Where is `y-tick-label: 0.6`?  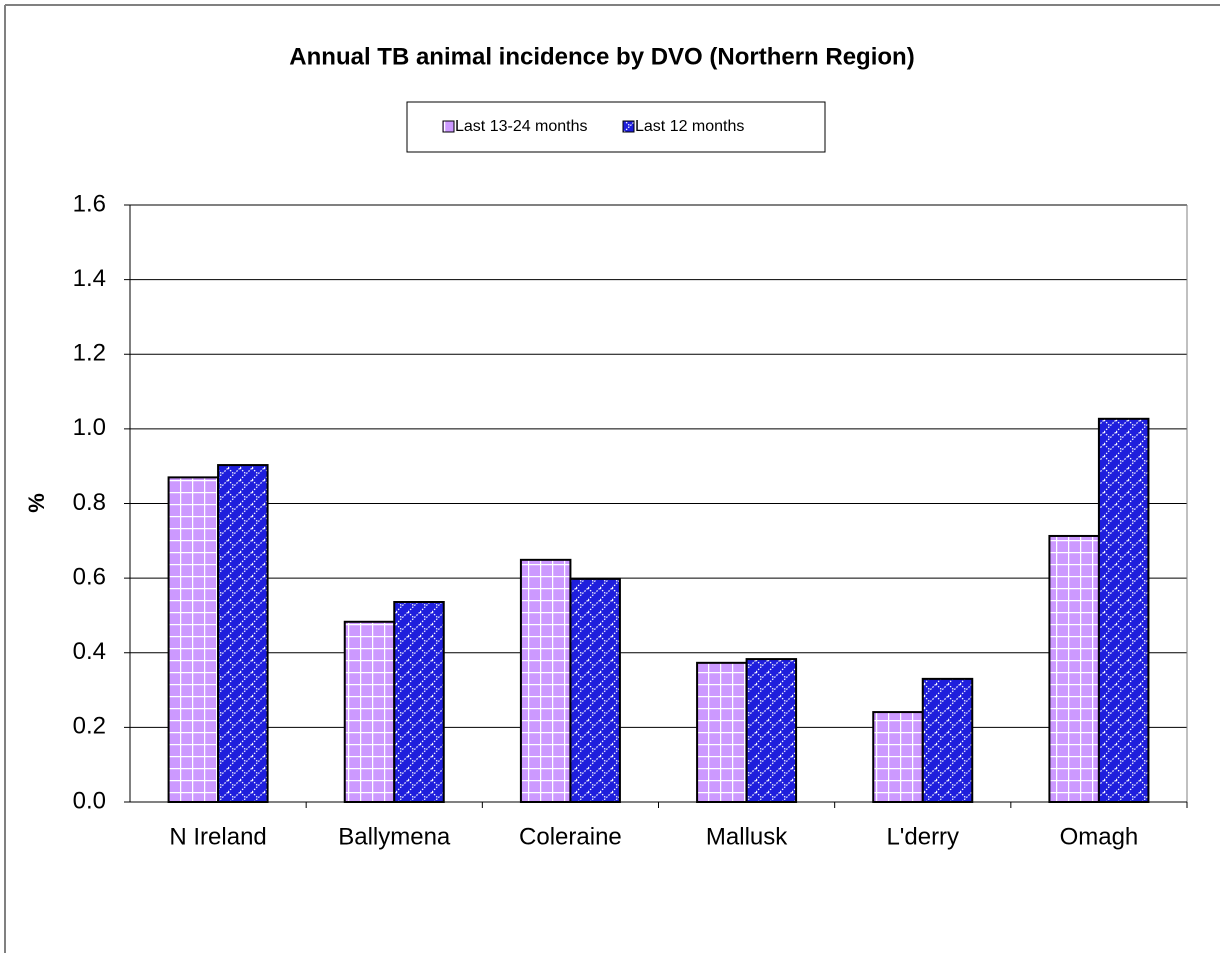 y-tick-label: 0.6 is located at coordinates (89, 576).